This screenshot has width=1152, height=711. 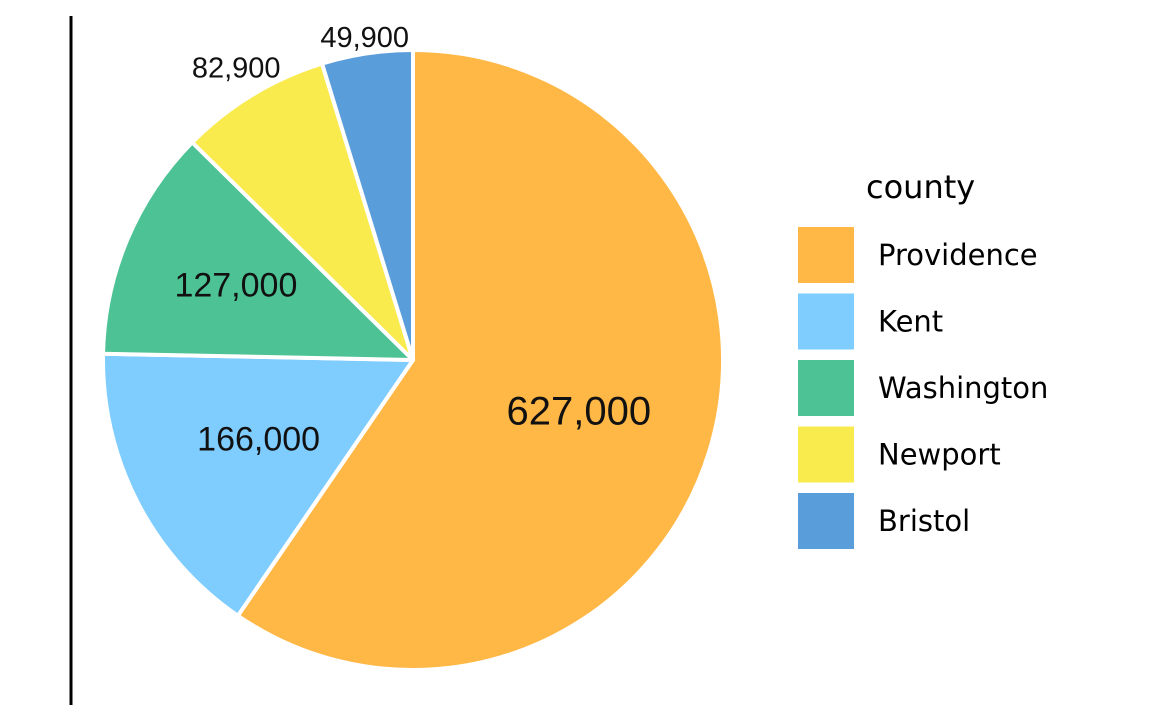 What do you see at coordinates (579, 411) in the screenshot?
I see `slice-value-label-providence: 627,000` at bounding box center [579, 411].